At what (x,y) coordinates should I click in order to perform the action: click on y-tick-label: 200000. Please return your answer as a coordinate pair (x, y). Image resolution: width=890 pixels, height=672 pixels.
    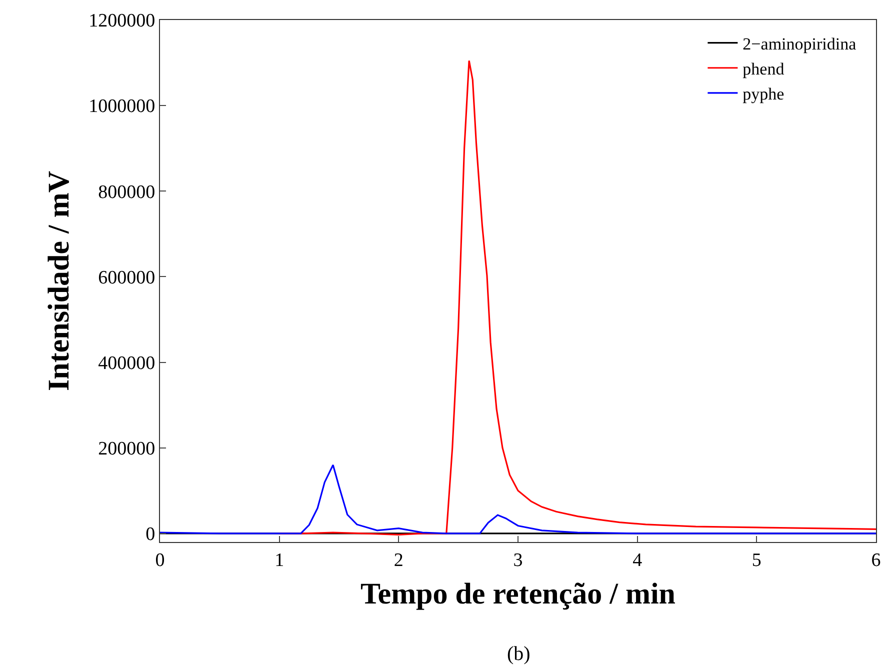
    Looking at the image, I should click on (127, 449).